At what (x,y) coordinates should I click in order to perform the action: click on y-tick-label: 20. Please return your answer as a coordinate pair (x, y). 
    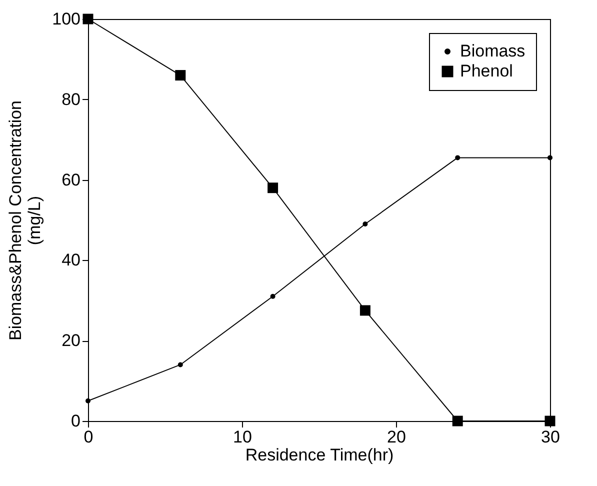
    Looking at the image, I should click on (71, 340).